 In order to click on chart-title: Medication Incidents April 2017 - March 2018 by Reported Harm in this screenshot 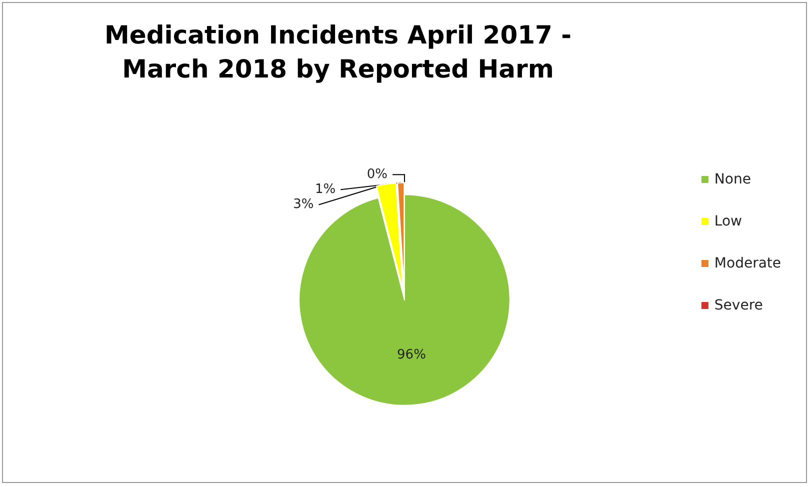, I will do `click(338, 52)`.